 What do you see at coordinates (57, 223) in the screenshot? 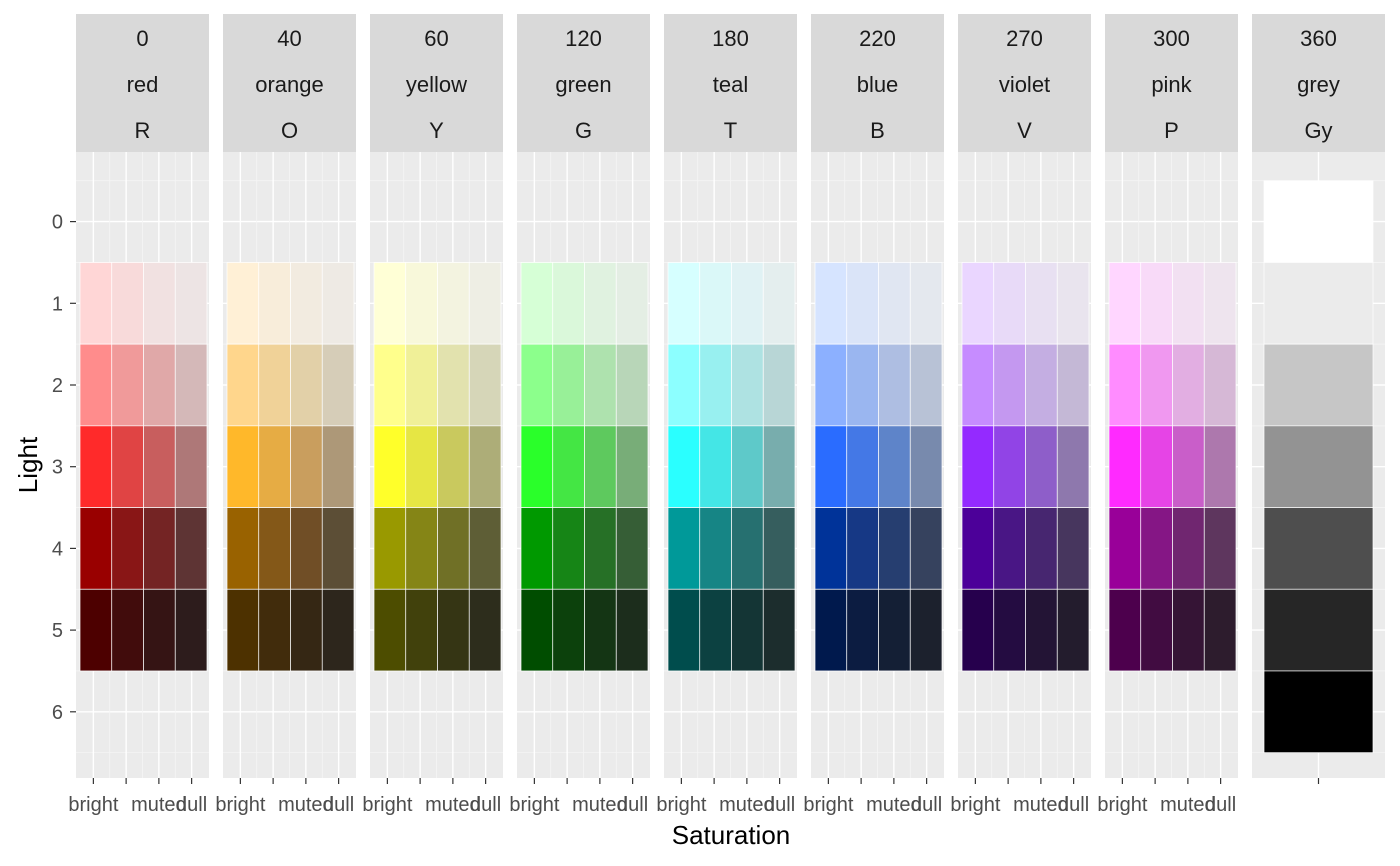
I see `y-tick-label: 0` at bounding box center [57, 223].